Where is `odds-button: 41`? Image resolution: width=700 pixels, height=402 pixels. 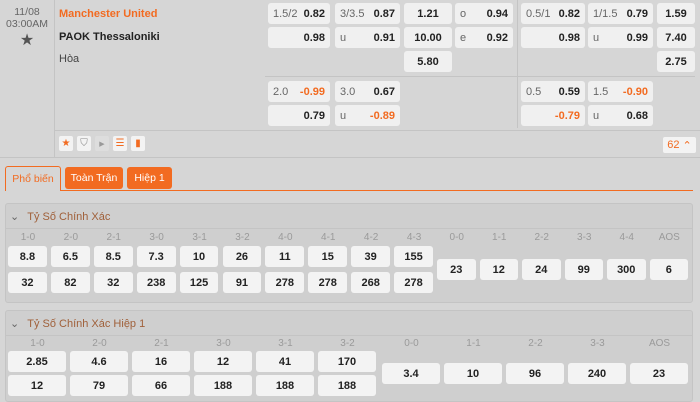
odds-button: 41 is located at coordinates (285, 361).